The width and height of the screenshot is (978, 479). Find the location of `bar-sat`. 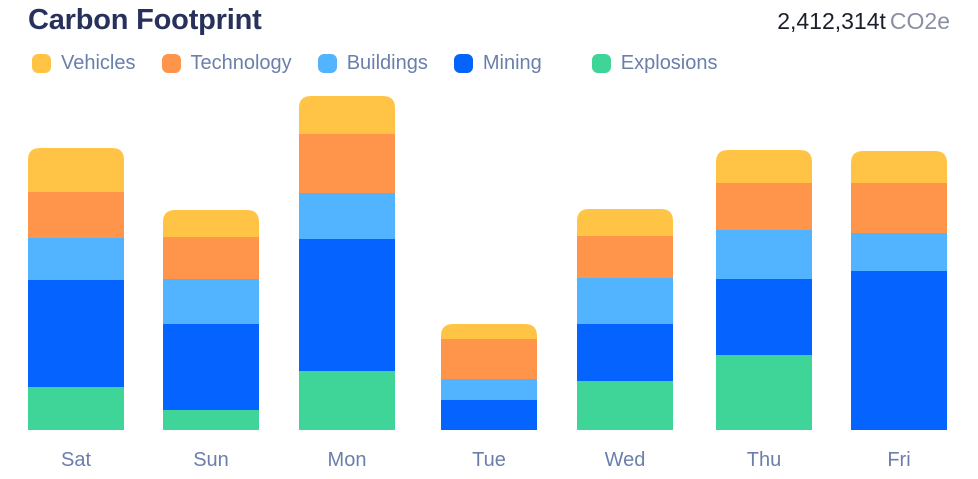

bar-sat is located at coordinates (76, 289).